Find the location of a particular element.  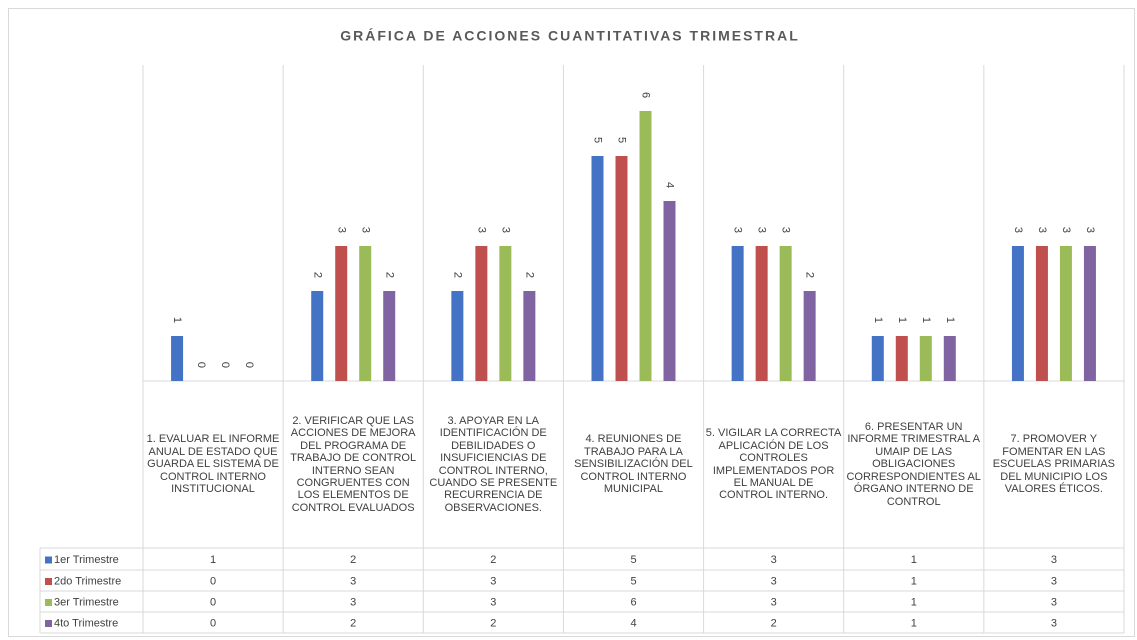

legend-label: 4to Trimestre is located at coordinates (86, 623).